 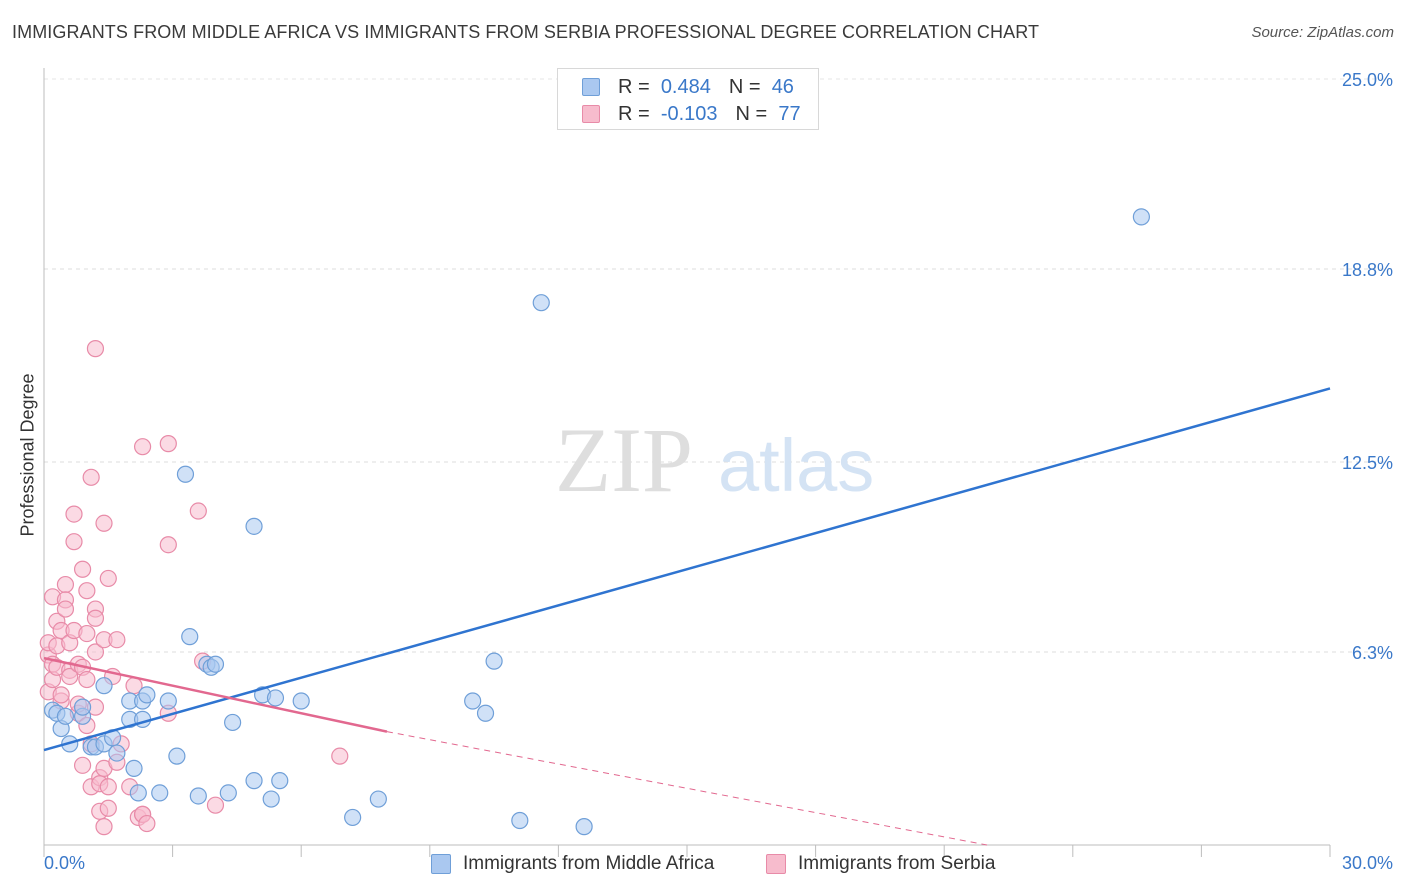 I want to click on y-tick-label: 6.3%, so click(x=1372, y=653).